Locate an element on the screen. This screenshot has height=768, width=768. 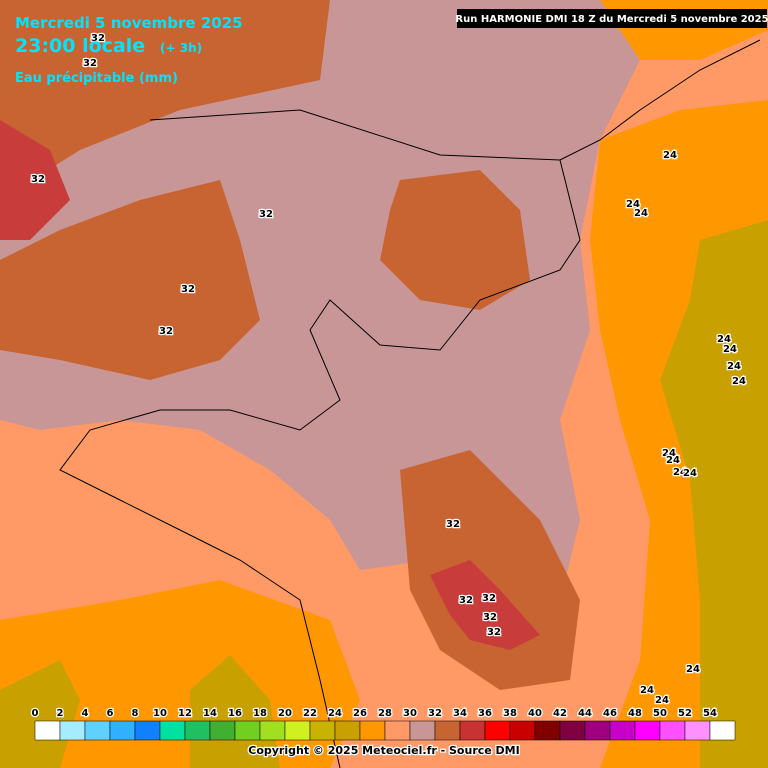
legend-value: 18 is located at coordinates (260, 713).